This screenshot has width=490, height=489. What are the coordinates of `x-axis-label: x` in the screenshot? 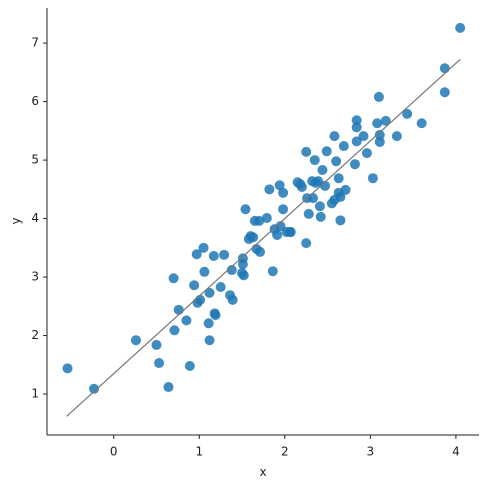 It's located at (262, 472).